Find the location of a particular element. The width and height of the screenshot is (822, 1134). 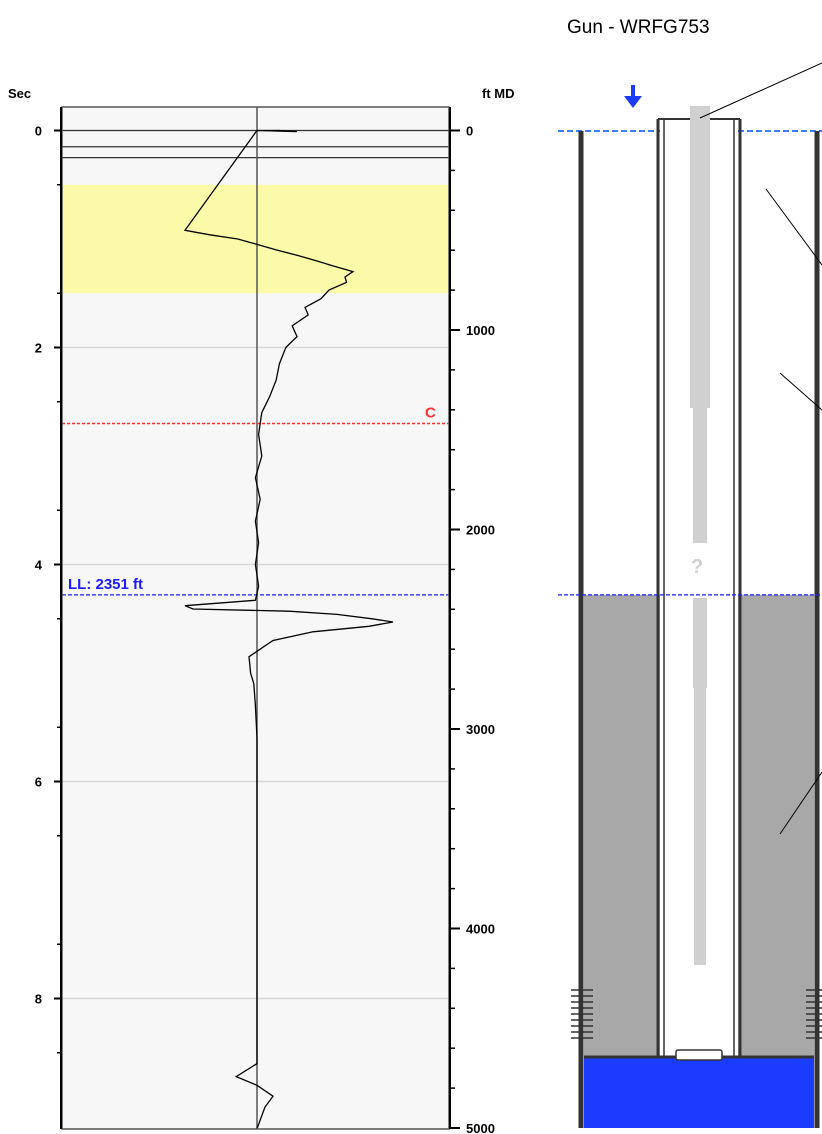

perforations-left is located at coordinates (582, 1014).